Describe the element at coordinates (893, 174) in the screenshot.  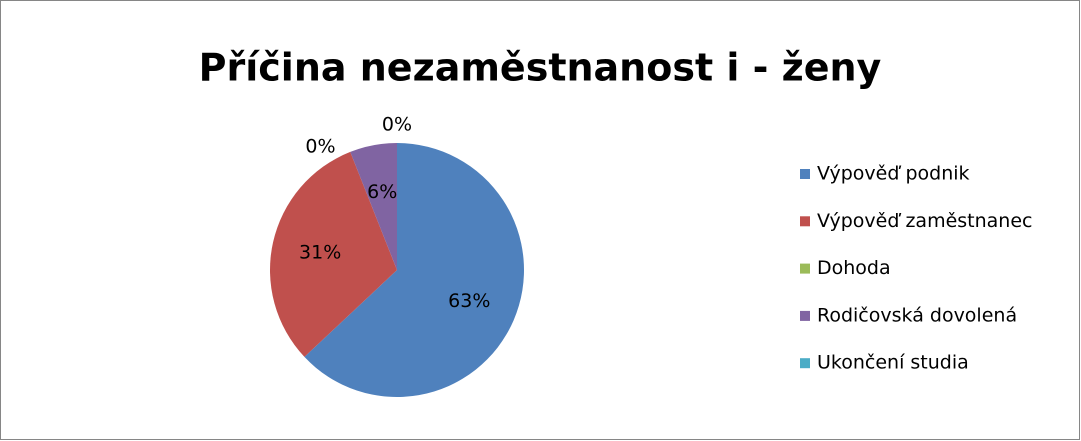
I see `legend-label: Výpověď podnik` at that location.